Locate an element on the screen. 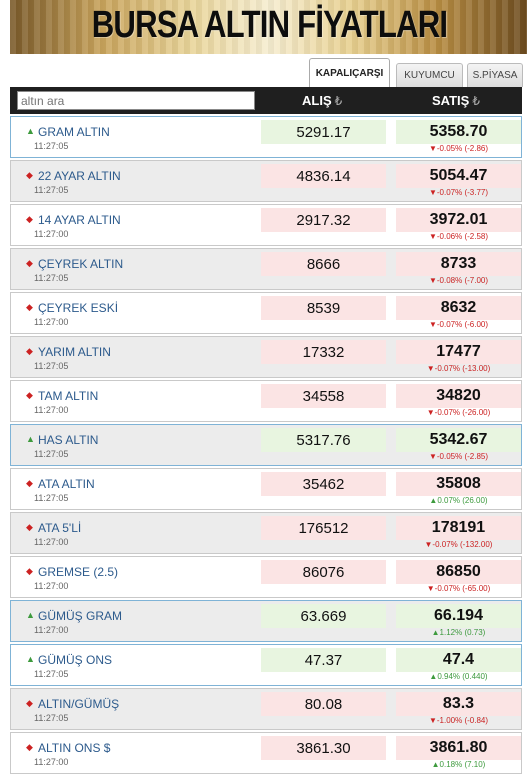  sell-price: 5342.67 is located at coordinates (458, 440).